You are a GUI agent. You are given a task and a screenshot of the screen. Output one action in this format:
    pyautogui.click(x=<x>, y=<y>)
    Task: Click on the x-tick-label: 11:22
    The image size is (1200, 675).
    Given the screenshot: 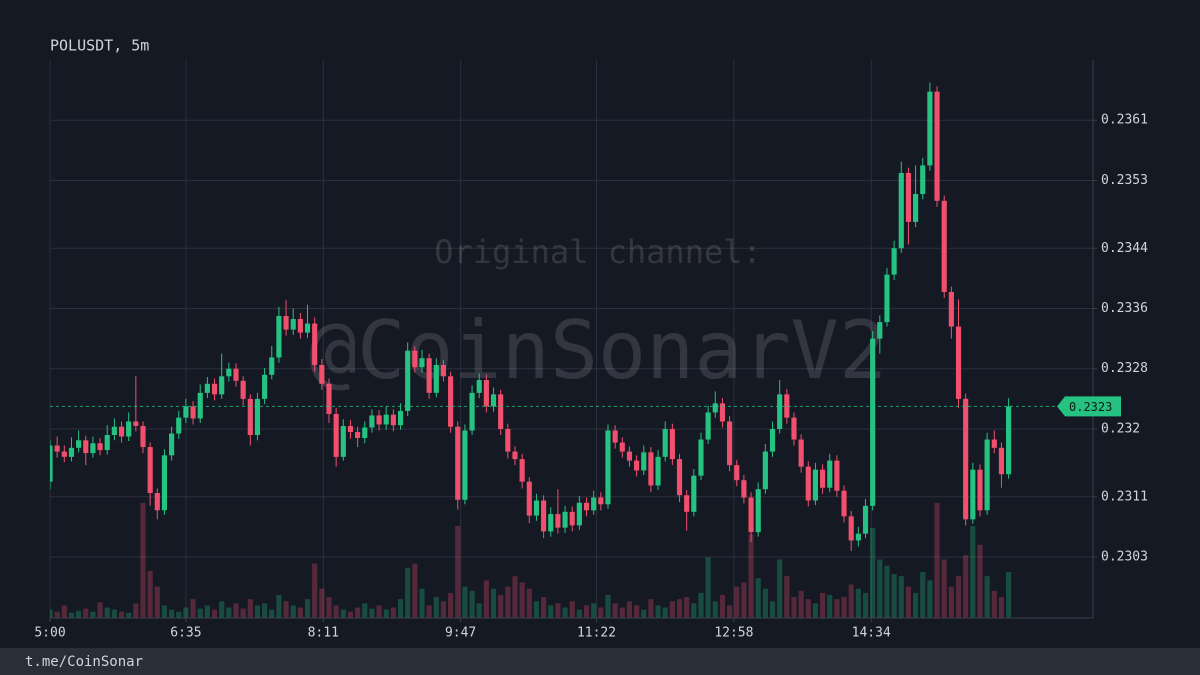 What is the action you would take?
    pyautogui.click(x=596, y=633)
    